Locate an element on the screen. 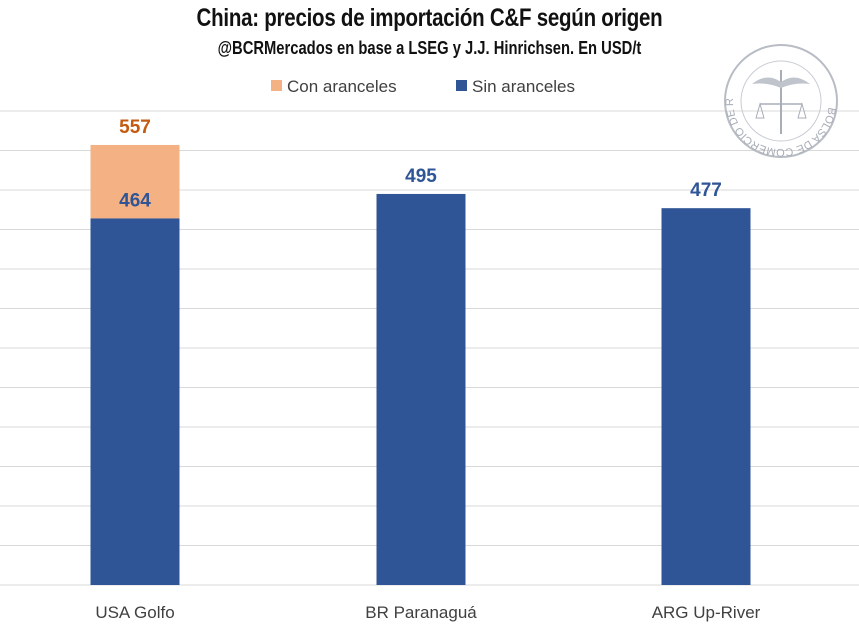 This screenshot has height=628, width=859. data-label-sin-aranceles: 464 is located at coordinates (135, 200).